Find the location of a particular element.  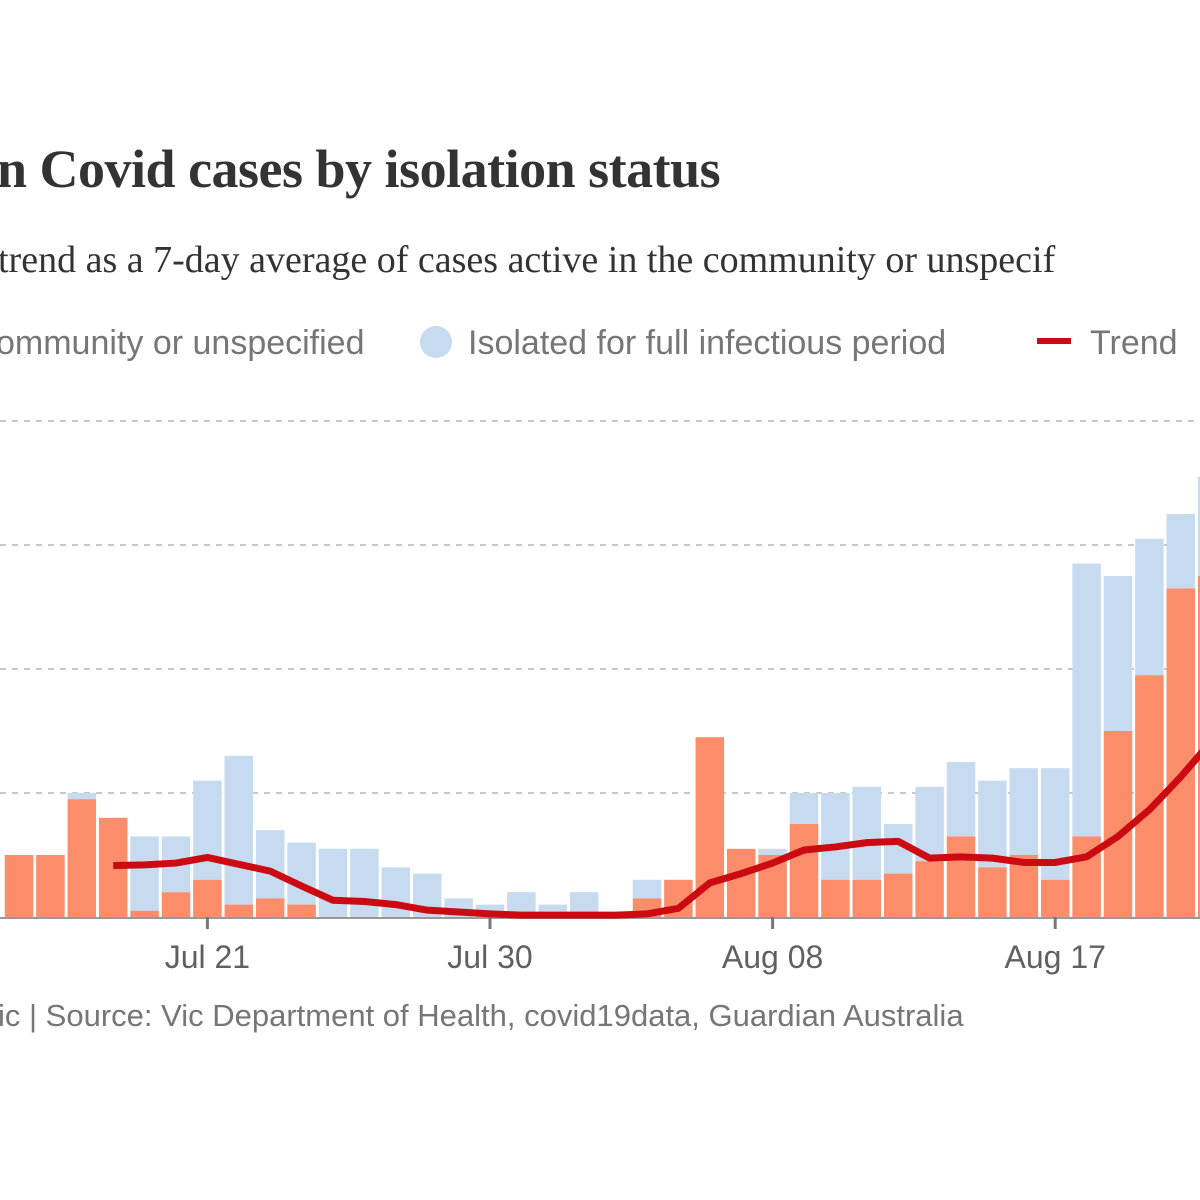

legend-label-community: ommunity or unspecified is located at coordinates (182, 343).